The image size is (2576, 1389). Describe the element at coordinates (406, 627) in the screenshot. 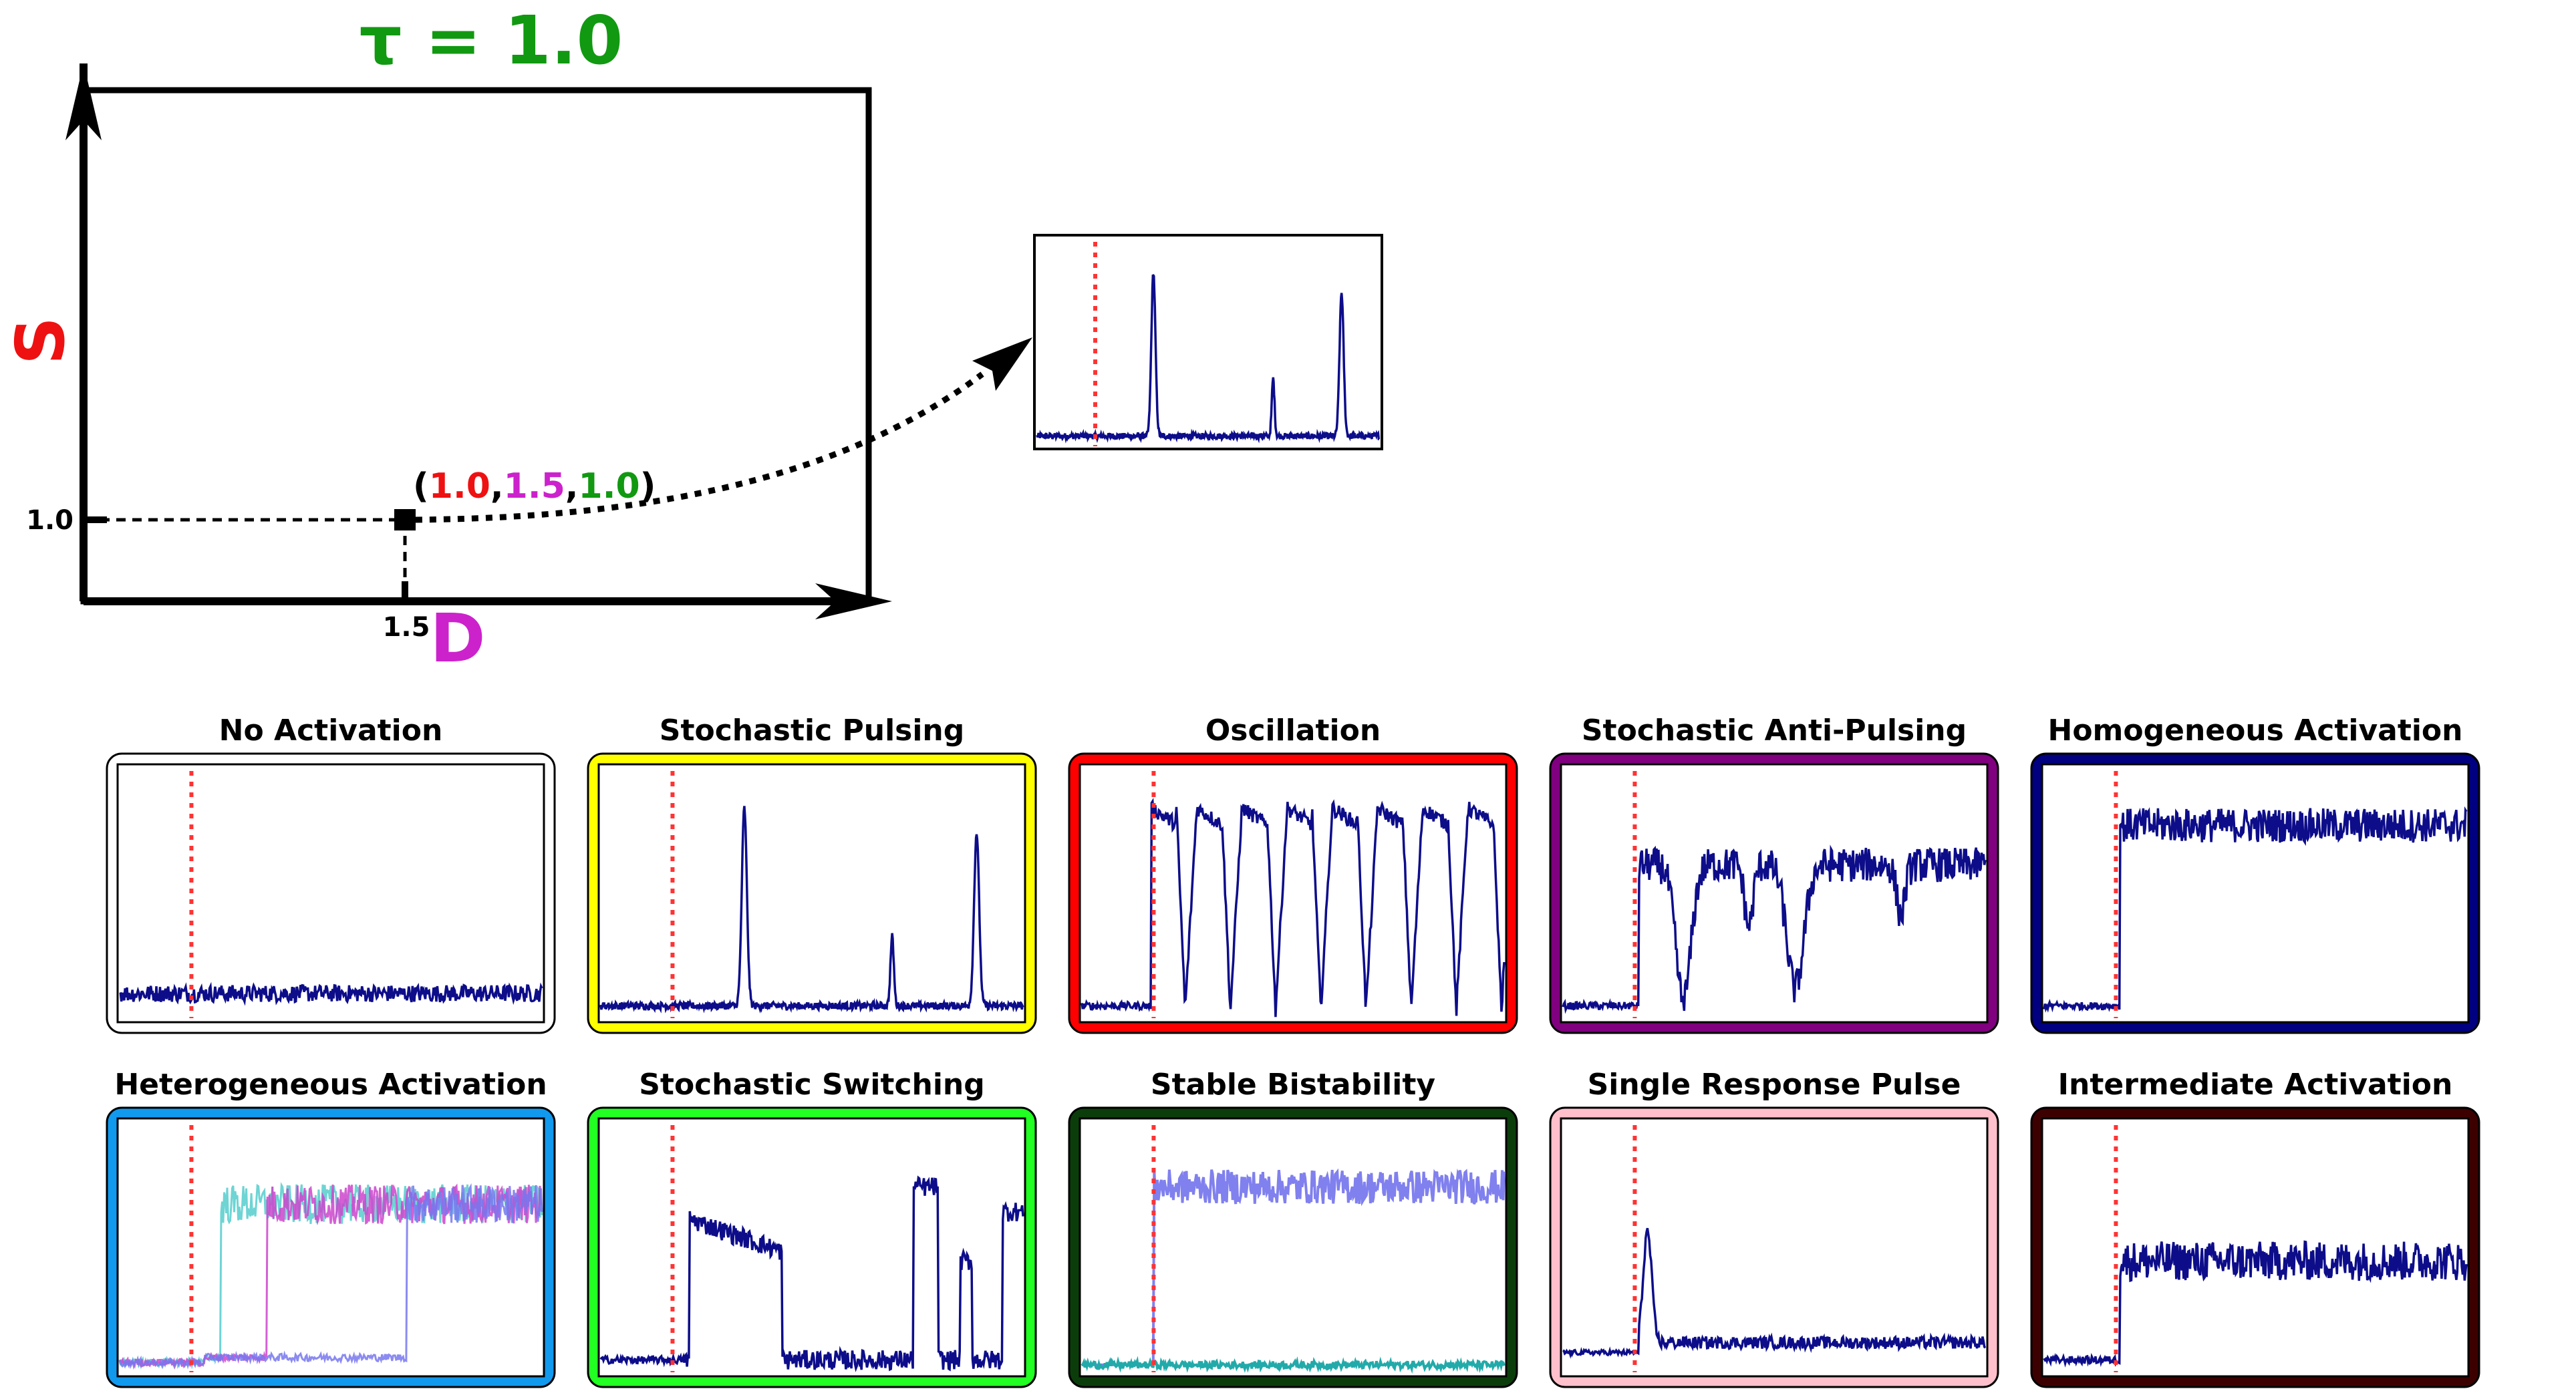

I see `x-tick-label: 1.5` at that location.